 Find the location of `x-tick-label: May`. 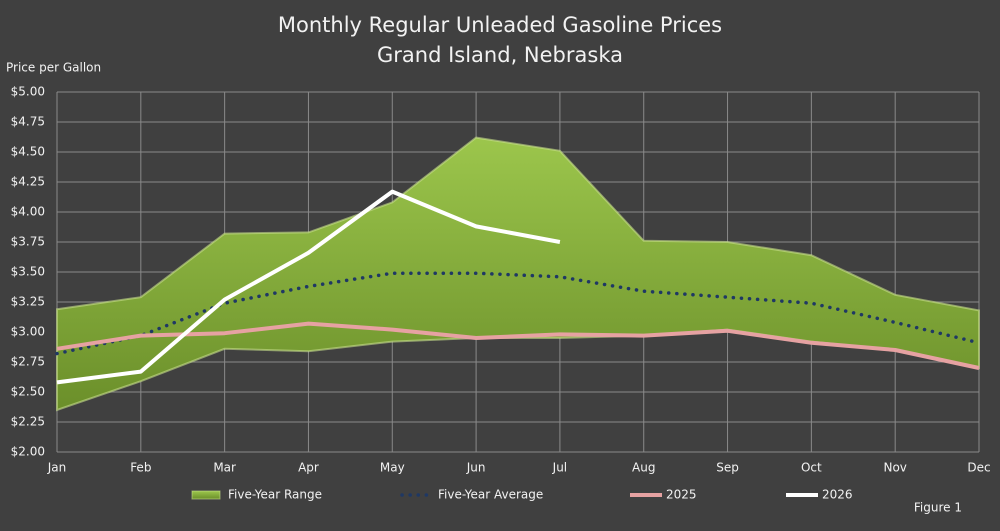

x-tick-label: May is located at coordinates (392, 468).